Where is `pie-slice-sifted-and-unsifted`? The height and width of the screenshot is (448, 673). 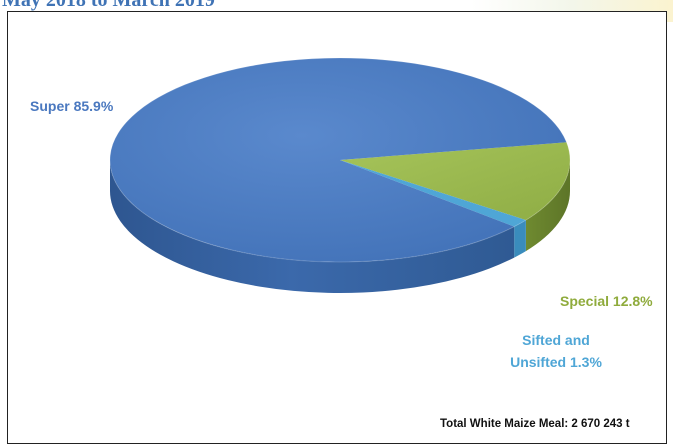 pie-slice-sifted-and-unsifted is located at coordinates (433, 193).